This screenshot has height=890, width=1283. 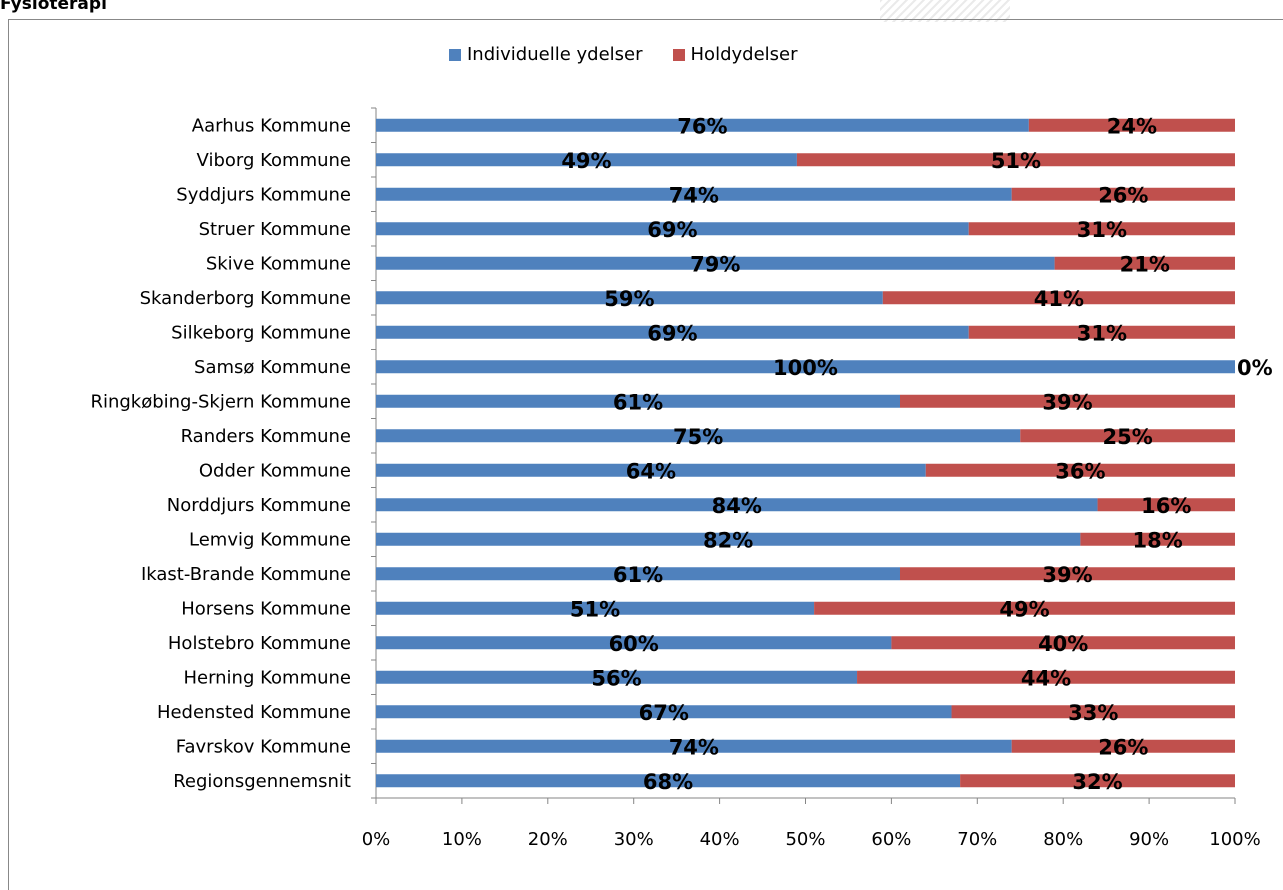 I want to click on category-label: Odder Kommune, so click(x=275, y=470).